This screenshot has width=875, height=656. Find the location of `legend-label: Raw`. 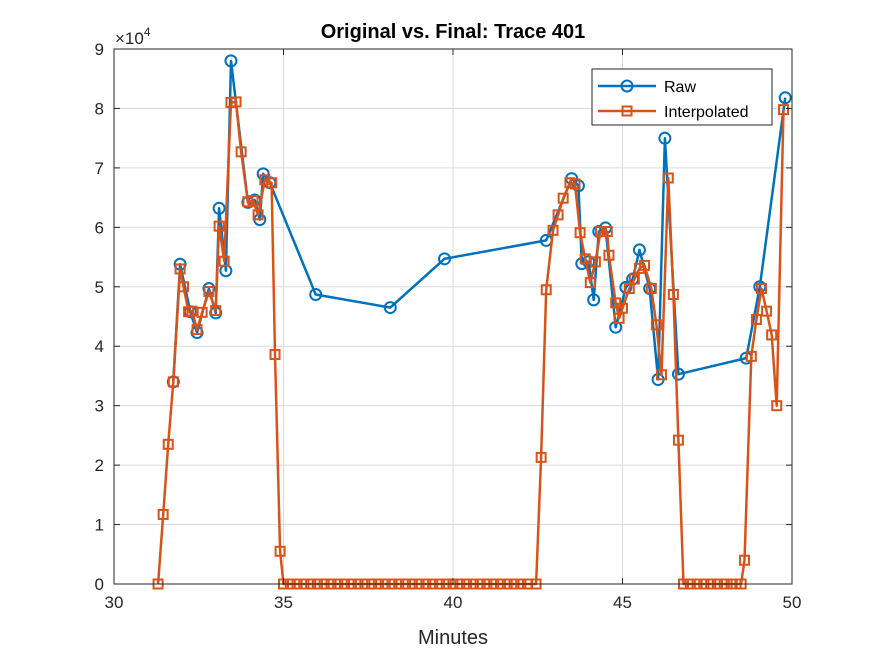

legend-label: Raw is located at coordinates (680, 87).